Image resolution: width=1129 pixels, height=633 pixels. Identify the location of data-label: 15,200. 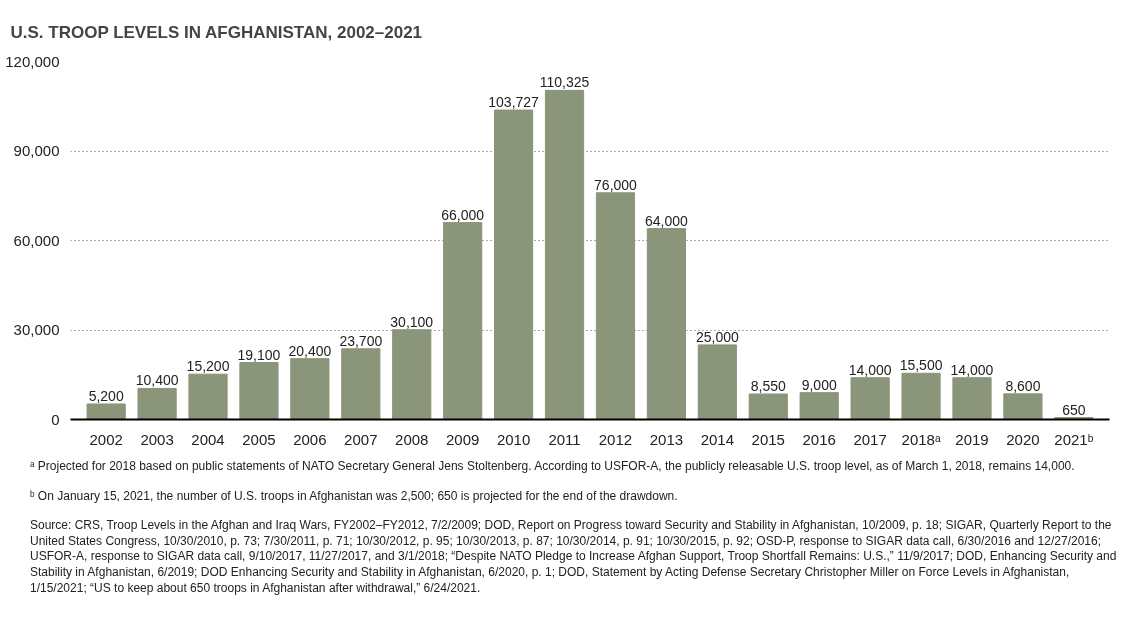
(208, 366).